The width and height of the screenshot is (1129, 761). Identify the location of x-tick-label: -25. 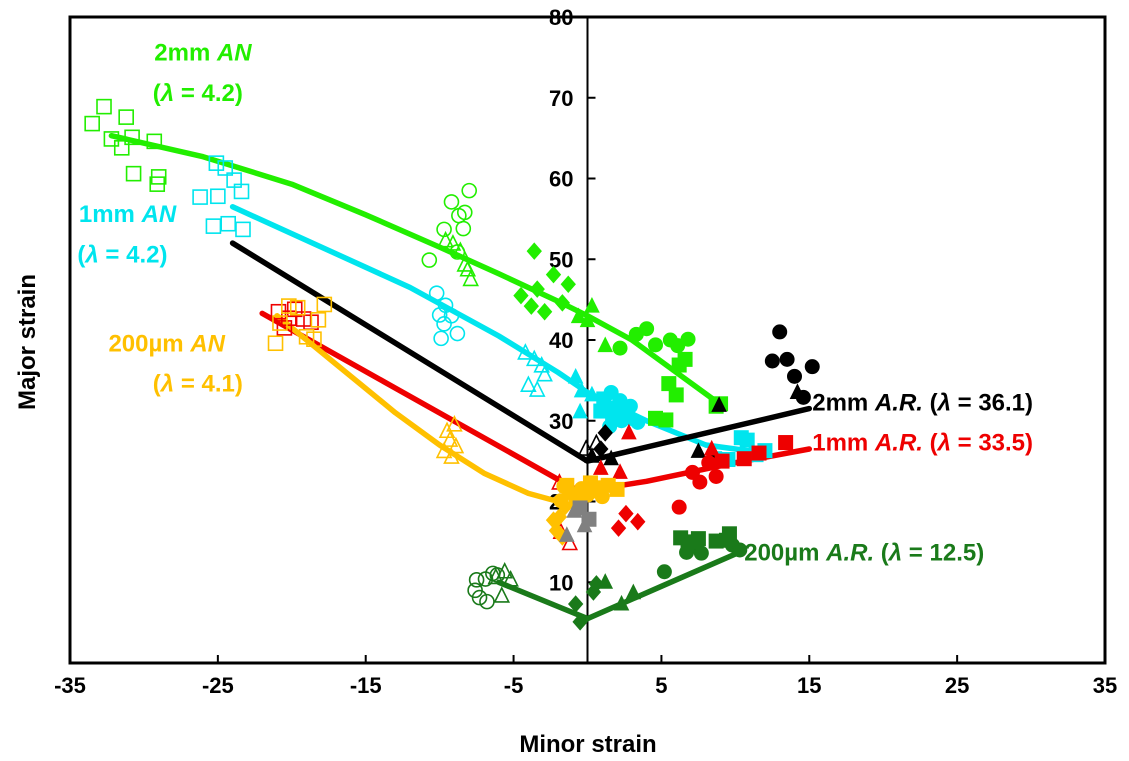
(218, 685).